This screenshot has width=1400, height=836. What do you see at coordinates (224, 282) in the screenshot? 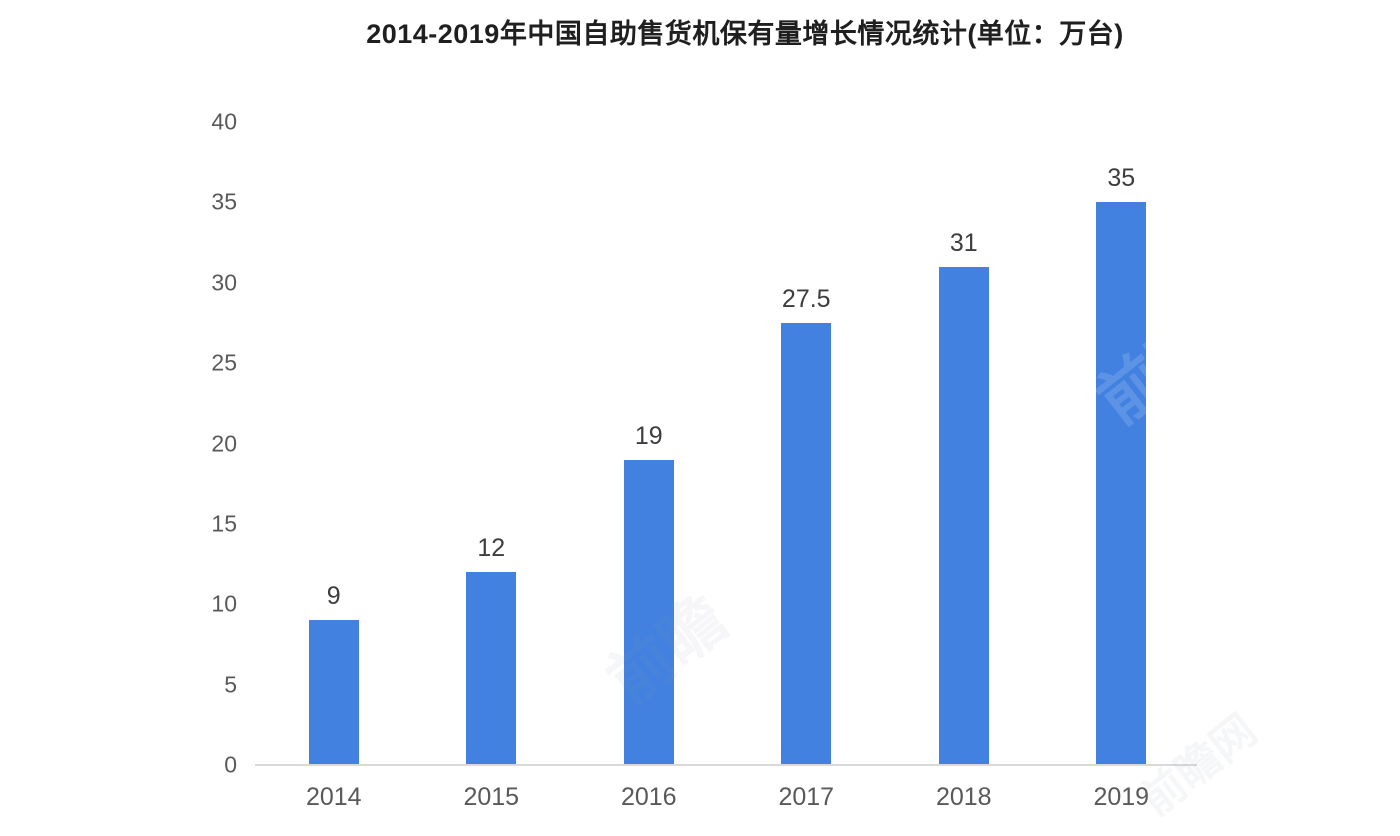
I see `y-tick-label-30: 30` at bounding box center [224, 282].